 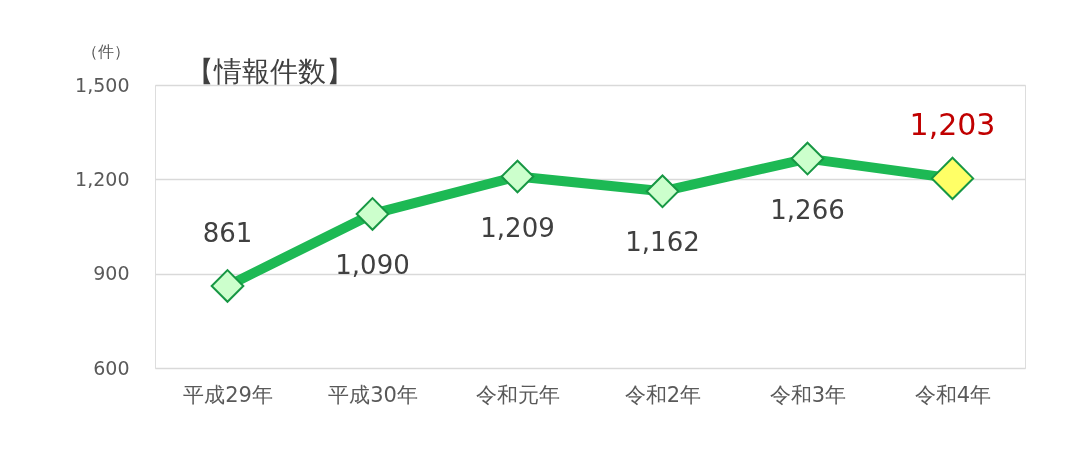 What do you see at coordinates (517, 227) in the screenshot?
I see `data-label: 1,209` at bounding box center [517, 227].